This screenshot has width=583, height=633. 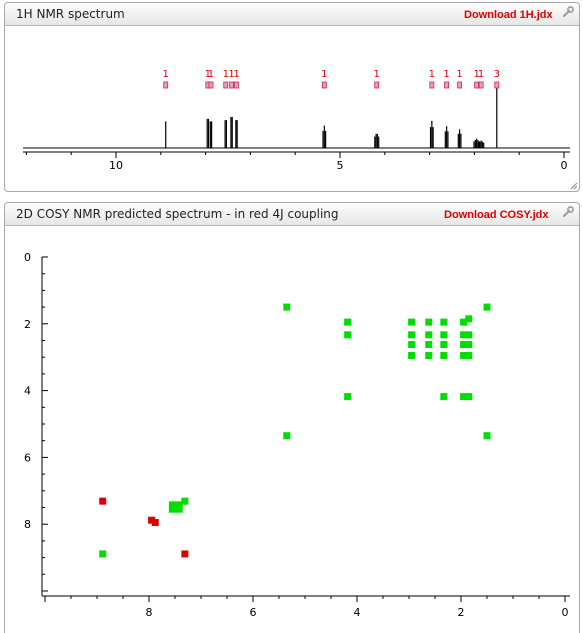 What do you see at coordinates (27, 457) in the screenshot?
I see `y-tick-label: 6` at bounding box center [27, 457].